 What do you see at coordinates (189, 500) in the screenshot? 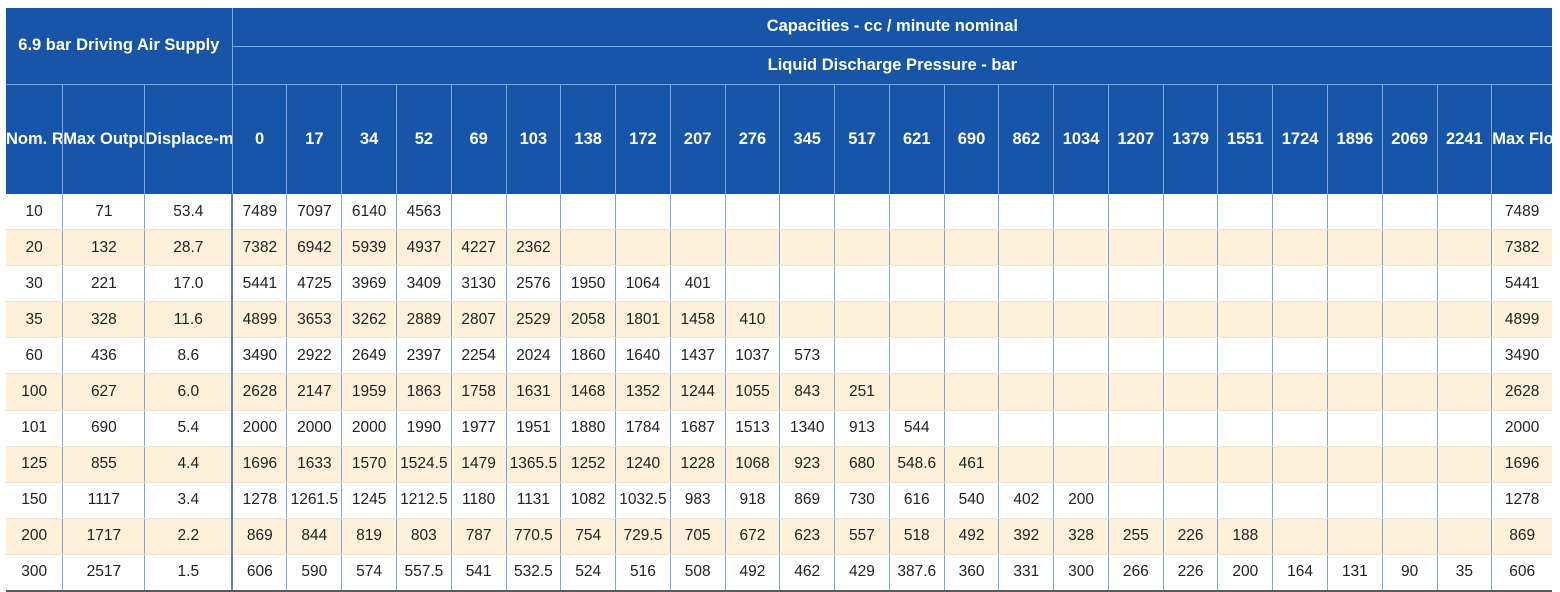
I see `cell-displacement: 3.4` at bounding box center [189, 500].